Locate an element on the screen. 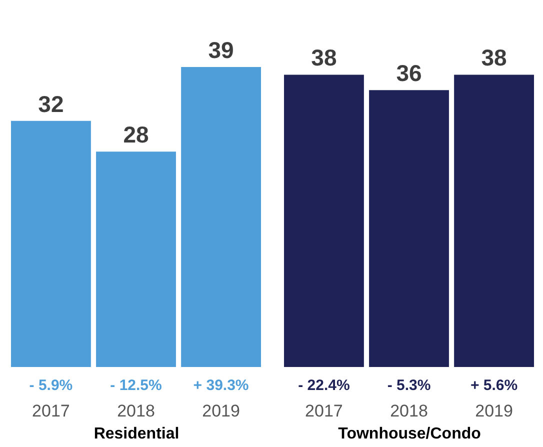 The height and width of the screenshot is (447, 543). data-label: 28 is located at coordinates (136, 135).